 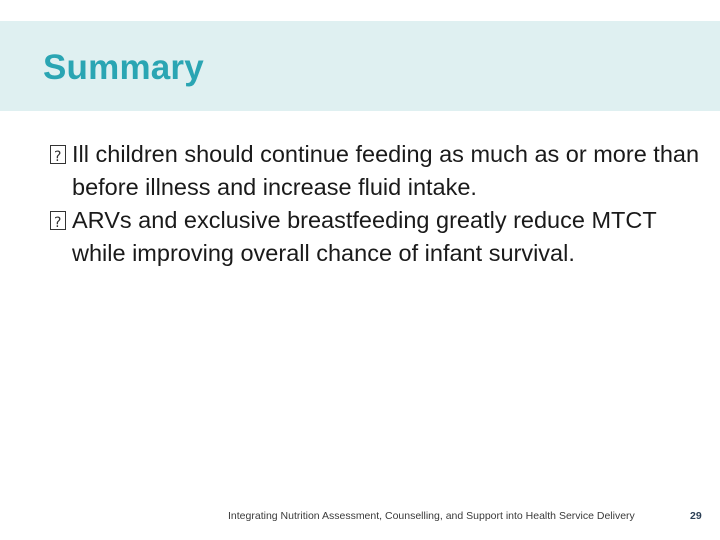 I want to click on page-number: 29, so click(x=696, y=516).